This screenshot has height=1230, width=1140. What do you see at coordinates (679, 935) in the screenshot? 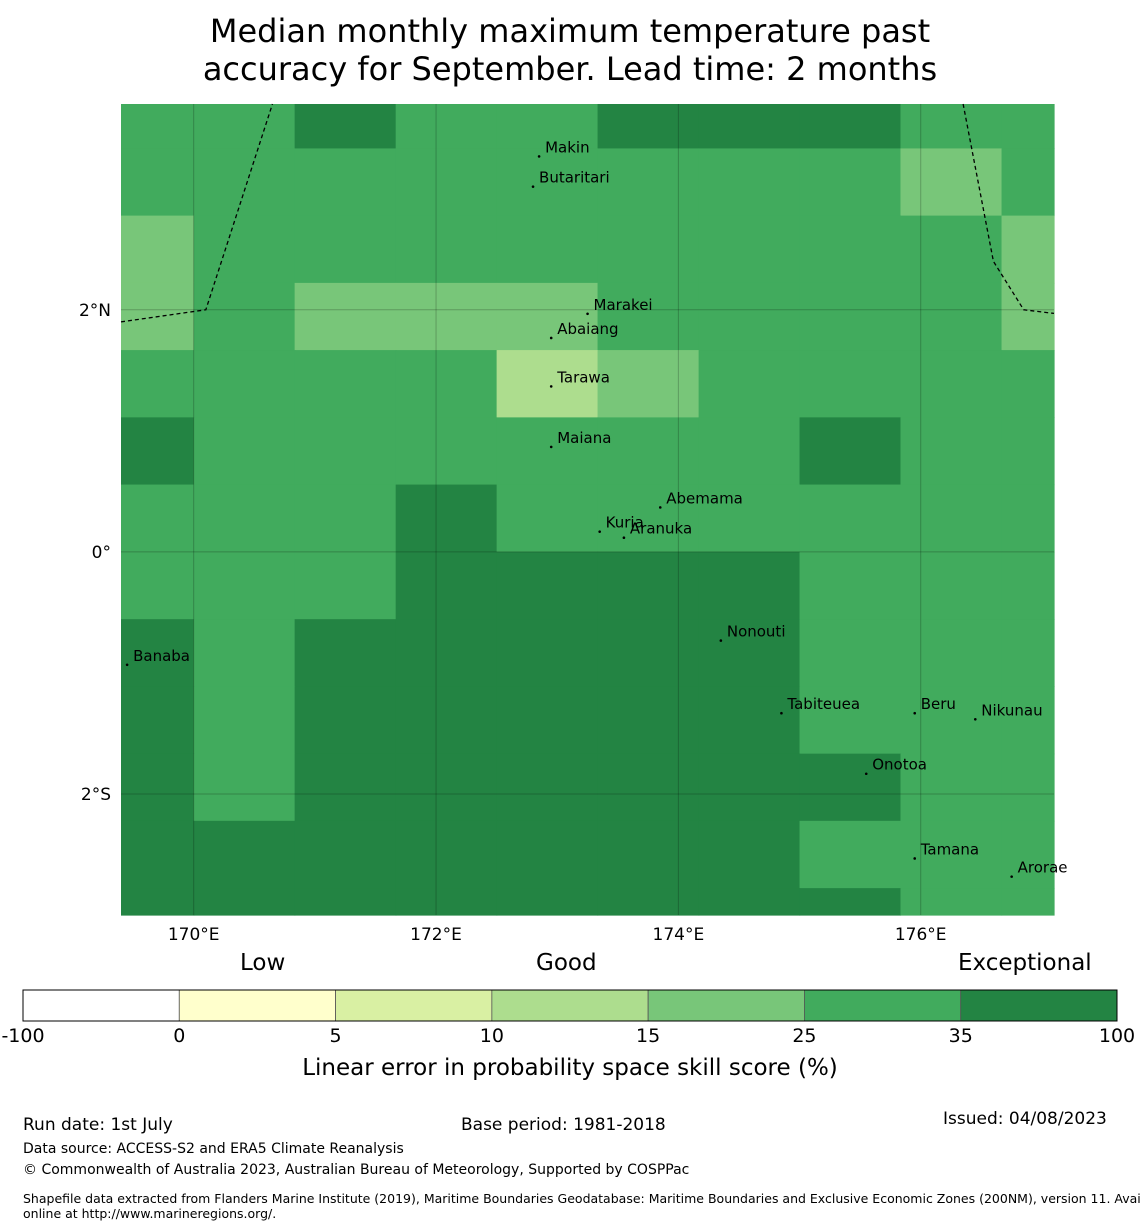
I see `lon-tick-label: 174°E` at bounding box center [679, 935].